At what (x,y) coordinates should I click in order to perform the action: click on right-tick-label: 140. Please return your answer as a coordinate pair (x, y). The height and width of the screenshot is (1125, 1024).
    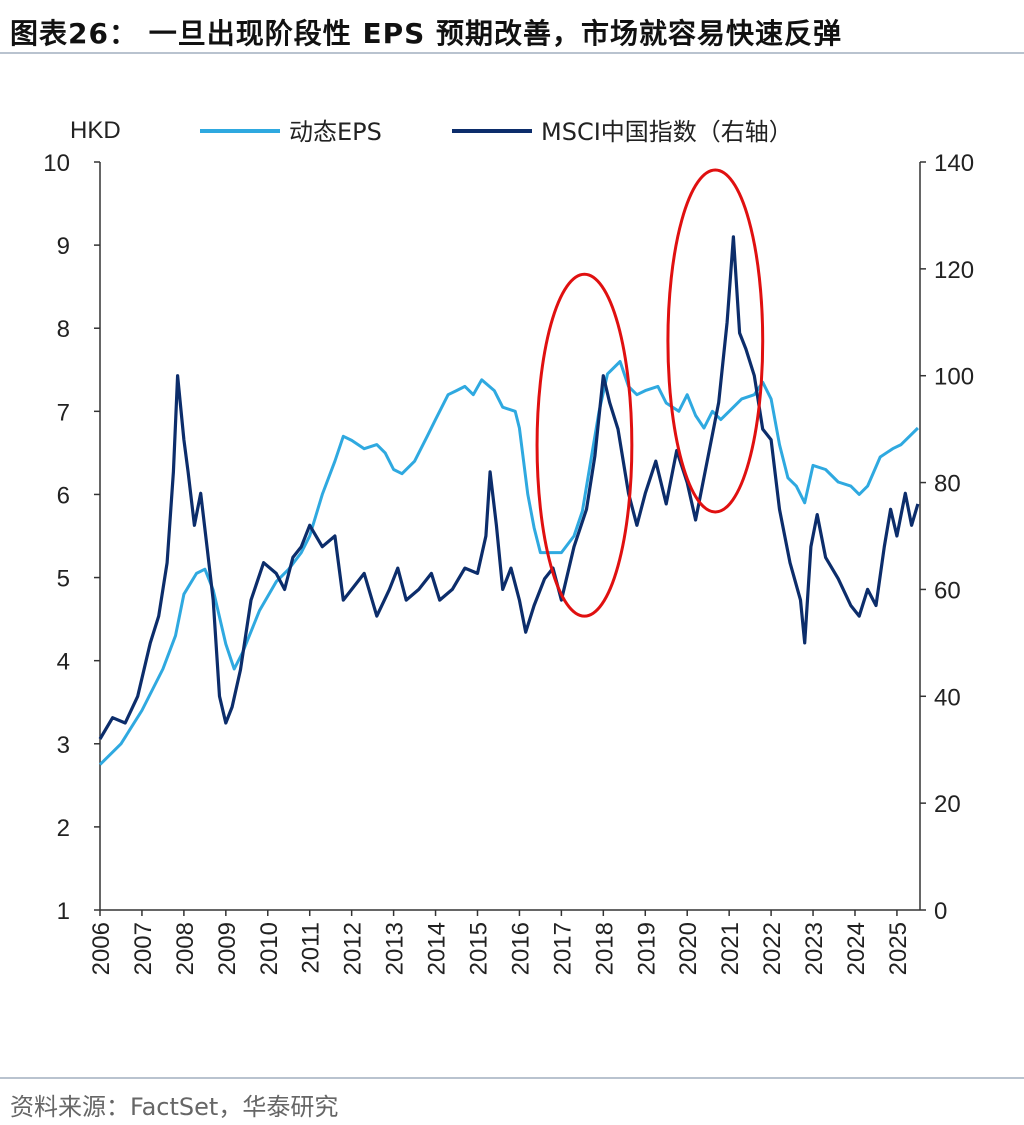
    Looking at the image, I should click on (954, 163).